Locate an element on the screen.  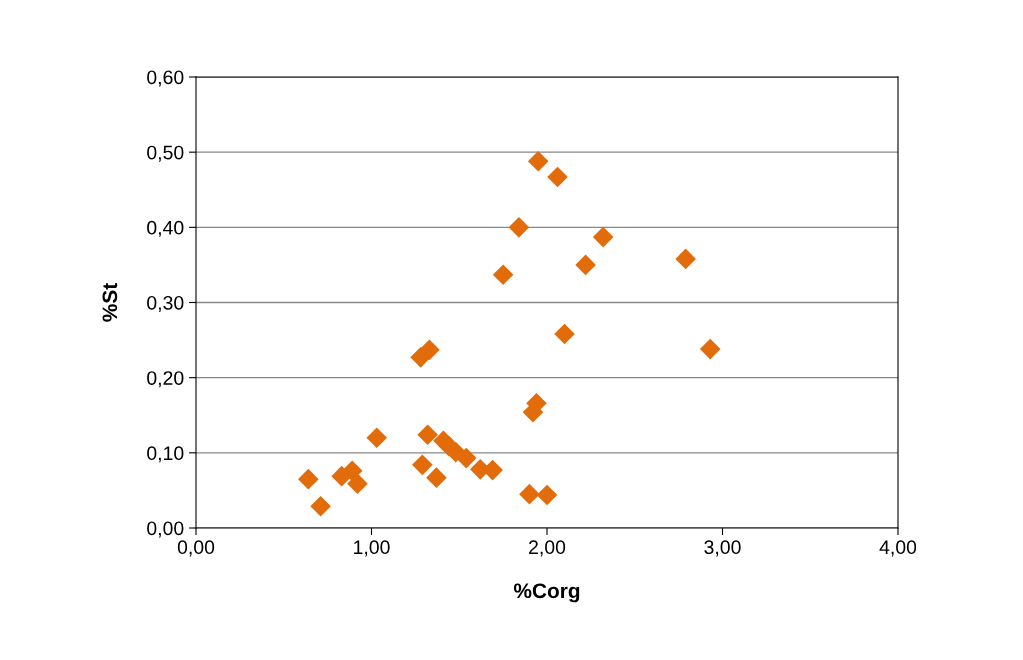
x-tick-label: 2,00 is located at coordinates (547, 548).